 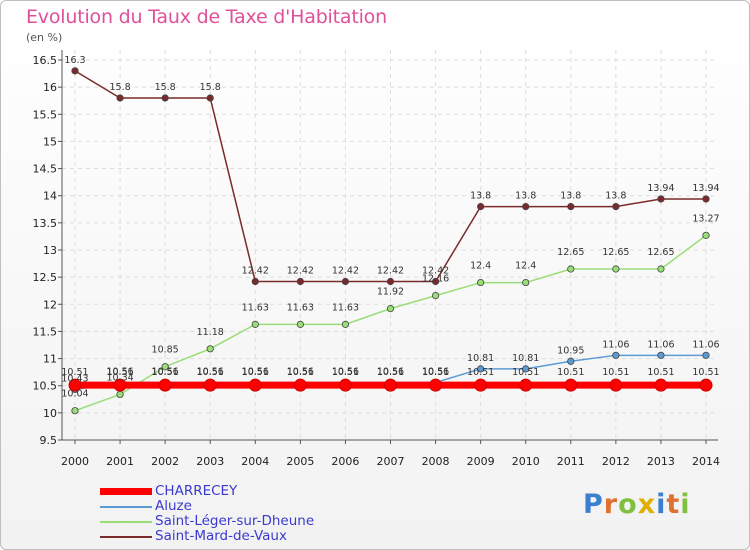 What do you see at coordinates (74, 394) in the screenshot?
I see `data-label: 10.04` at bounding box center [74, 394].